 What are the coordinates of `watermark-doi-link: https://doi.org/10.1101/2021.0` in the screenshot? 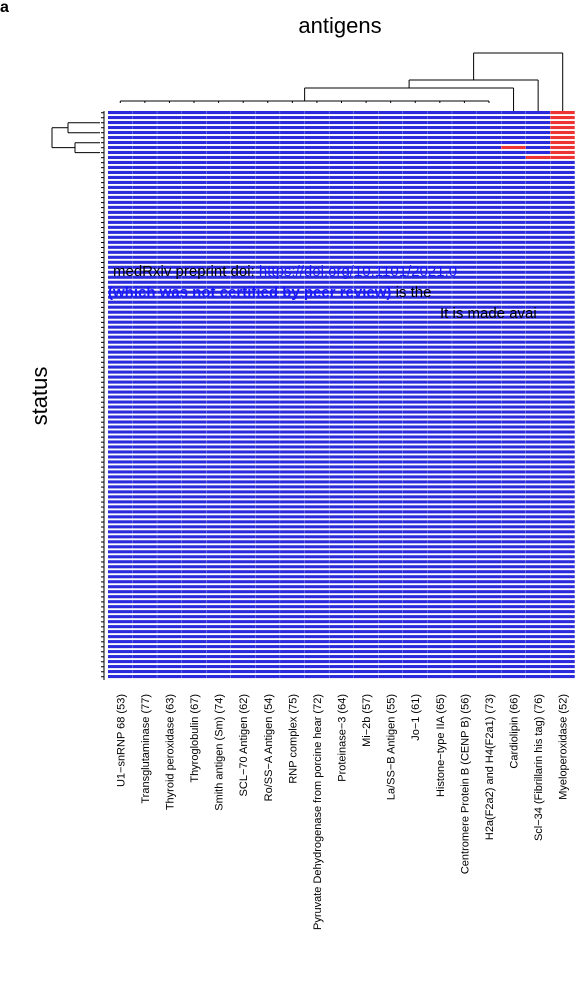 It's located at (358, 271).